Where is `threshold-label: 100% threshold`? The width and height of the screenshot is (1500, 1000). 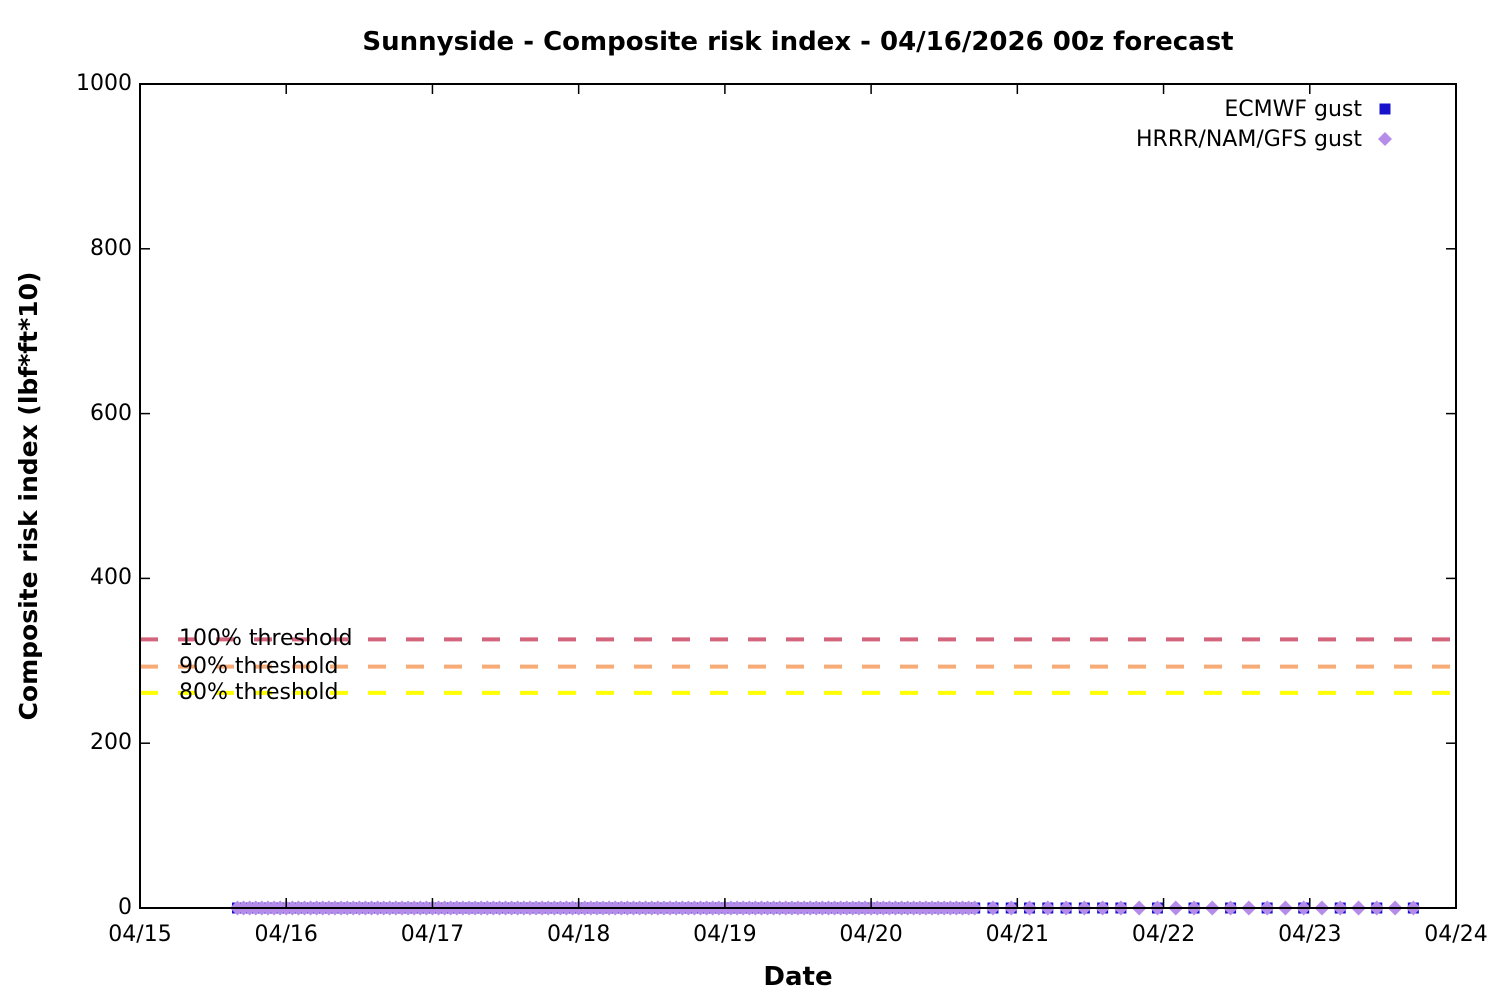 threshold-label: 100% threshold is located at coordinates (266, 639).